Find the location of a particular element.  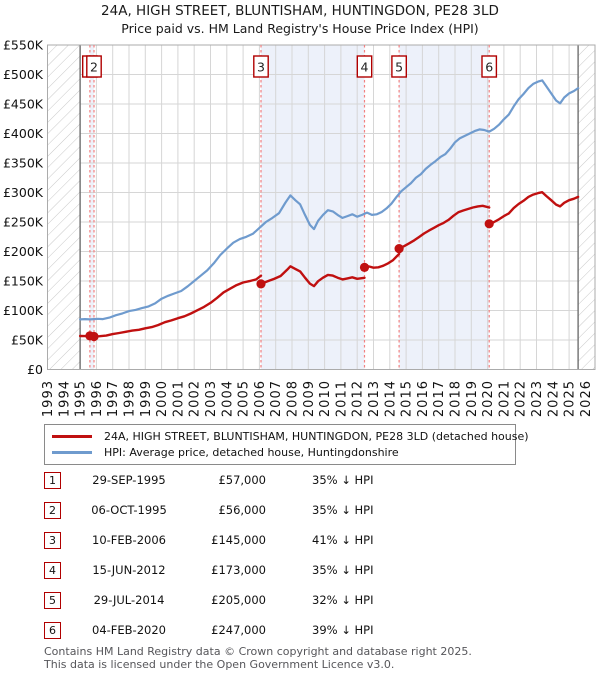

hpi-line-swatch is located at coordinates (72, 452).